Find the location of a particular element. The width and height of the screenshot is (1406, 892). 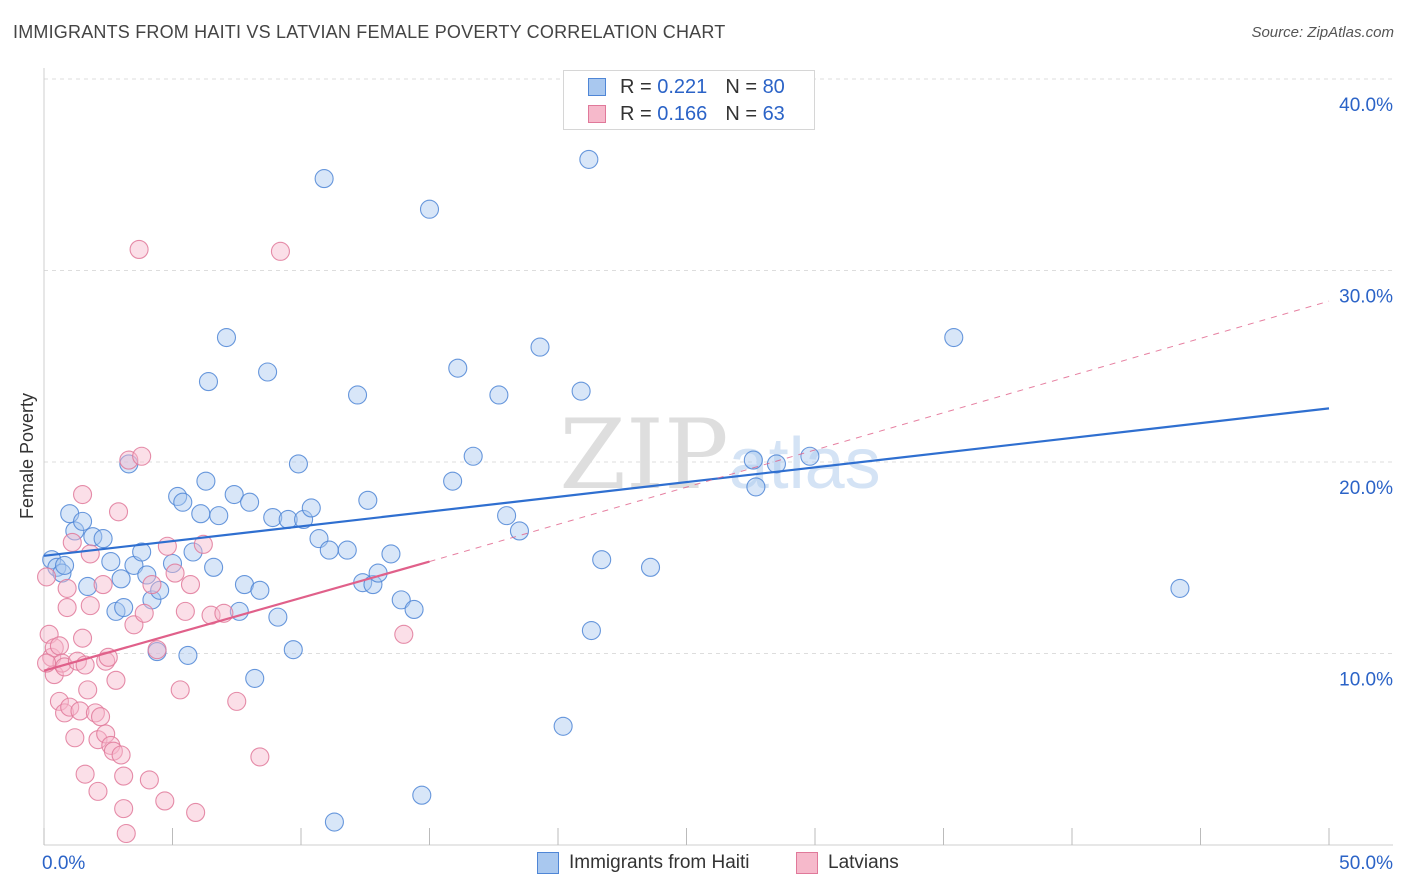

latvians-legend-swatch is located at coordinates (807, 863).